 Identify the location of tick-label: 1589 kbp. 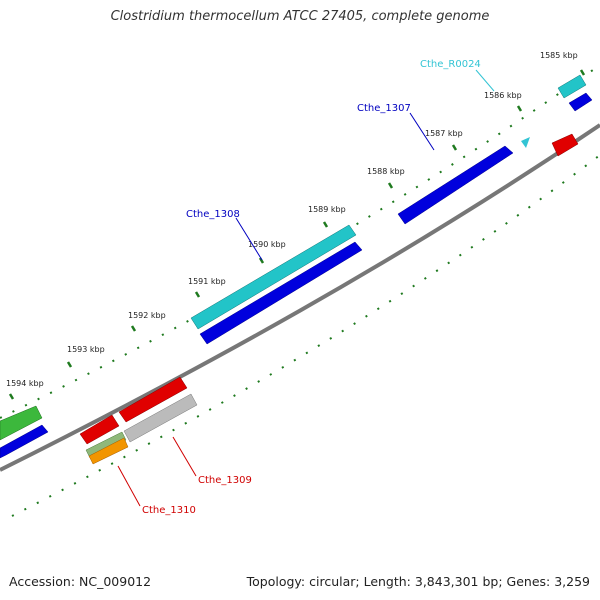
(327, 209).